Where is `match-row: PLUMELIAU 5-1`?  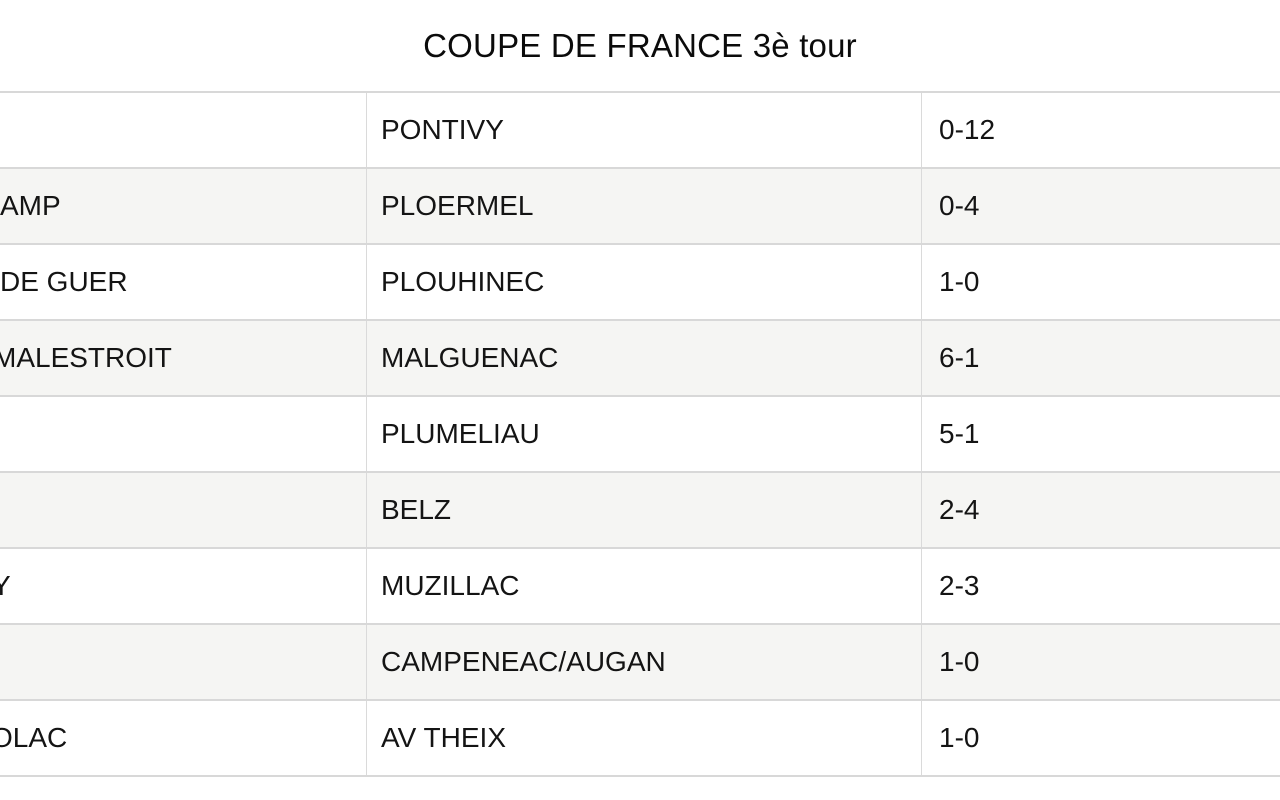 match-row: PLUMELIAU 5-1 is located at coordinates (640, 435).